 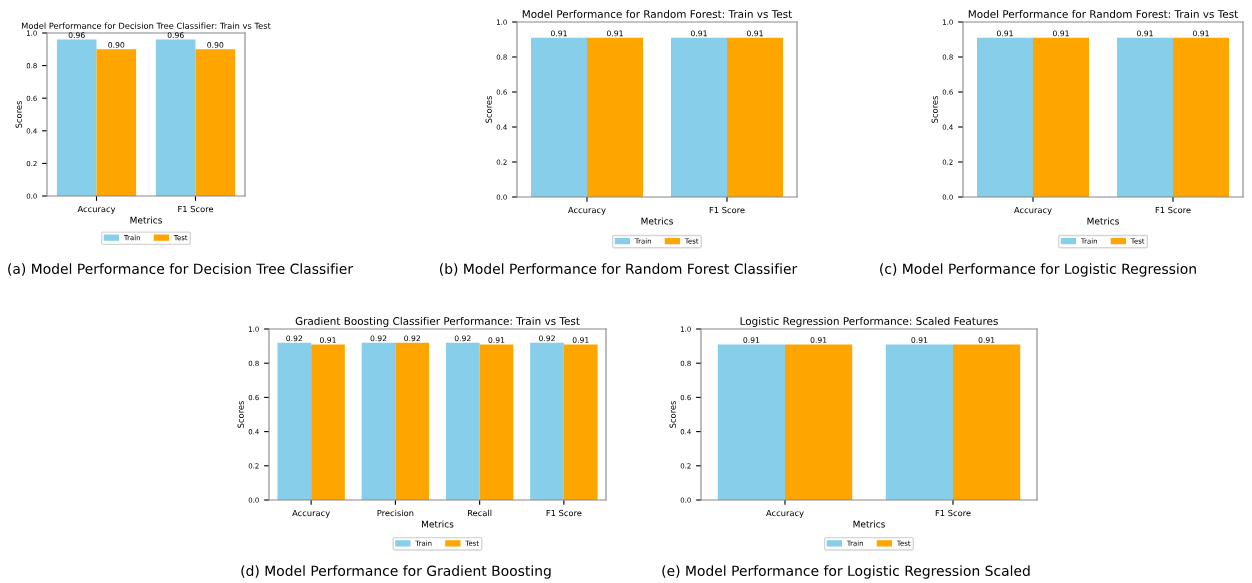 I want to click on chart-title: Model Performance for Decision Tree Classifier: Train vs Test, so click(x=146, y=25).